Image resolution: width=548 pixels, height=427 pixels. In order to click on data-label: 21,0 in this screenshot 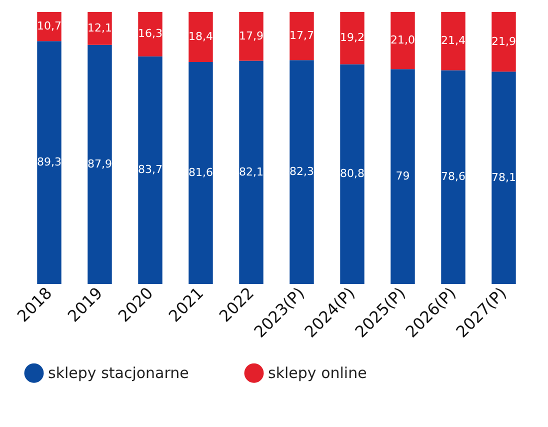, I will do `click(402, 40)`.